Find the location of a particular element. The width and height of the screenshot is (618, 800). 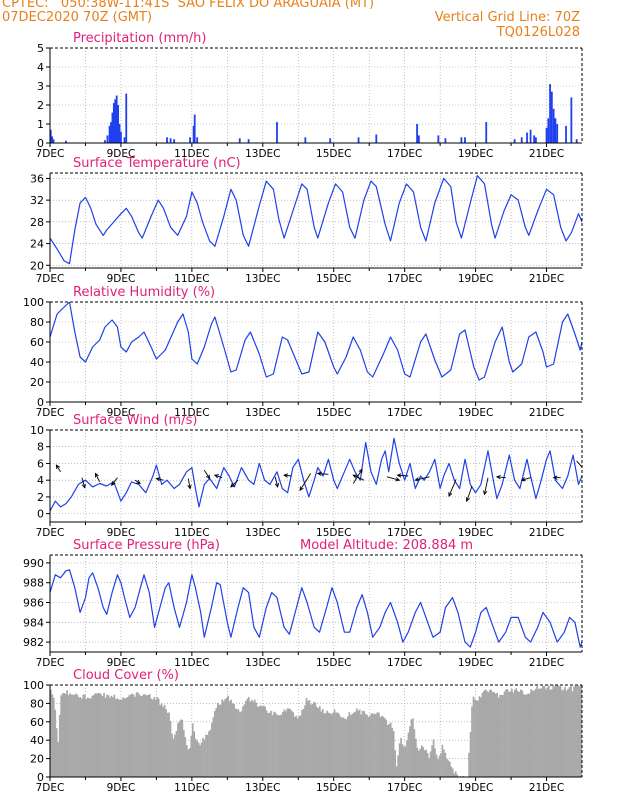

y-tick-label: 5 is located at coordinates (40, 48).